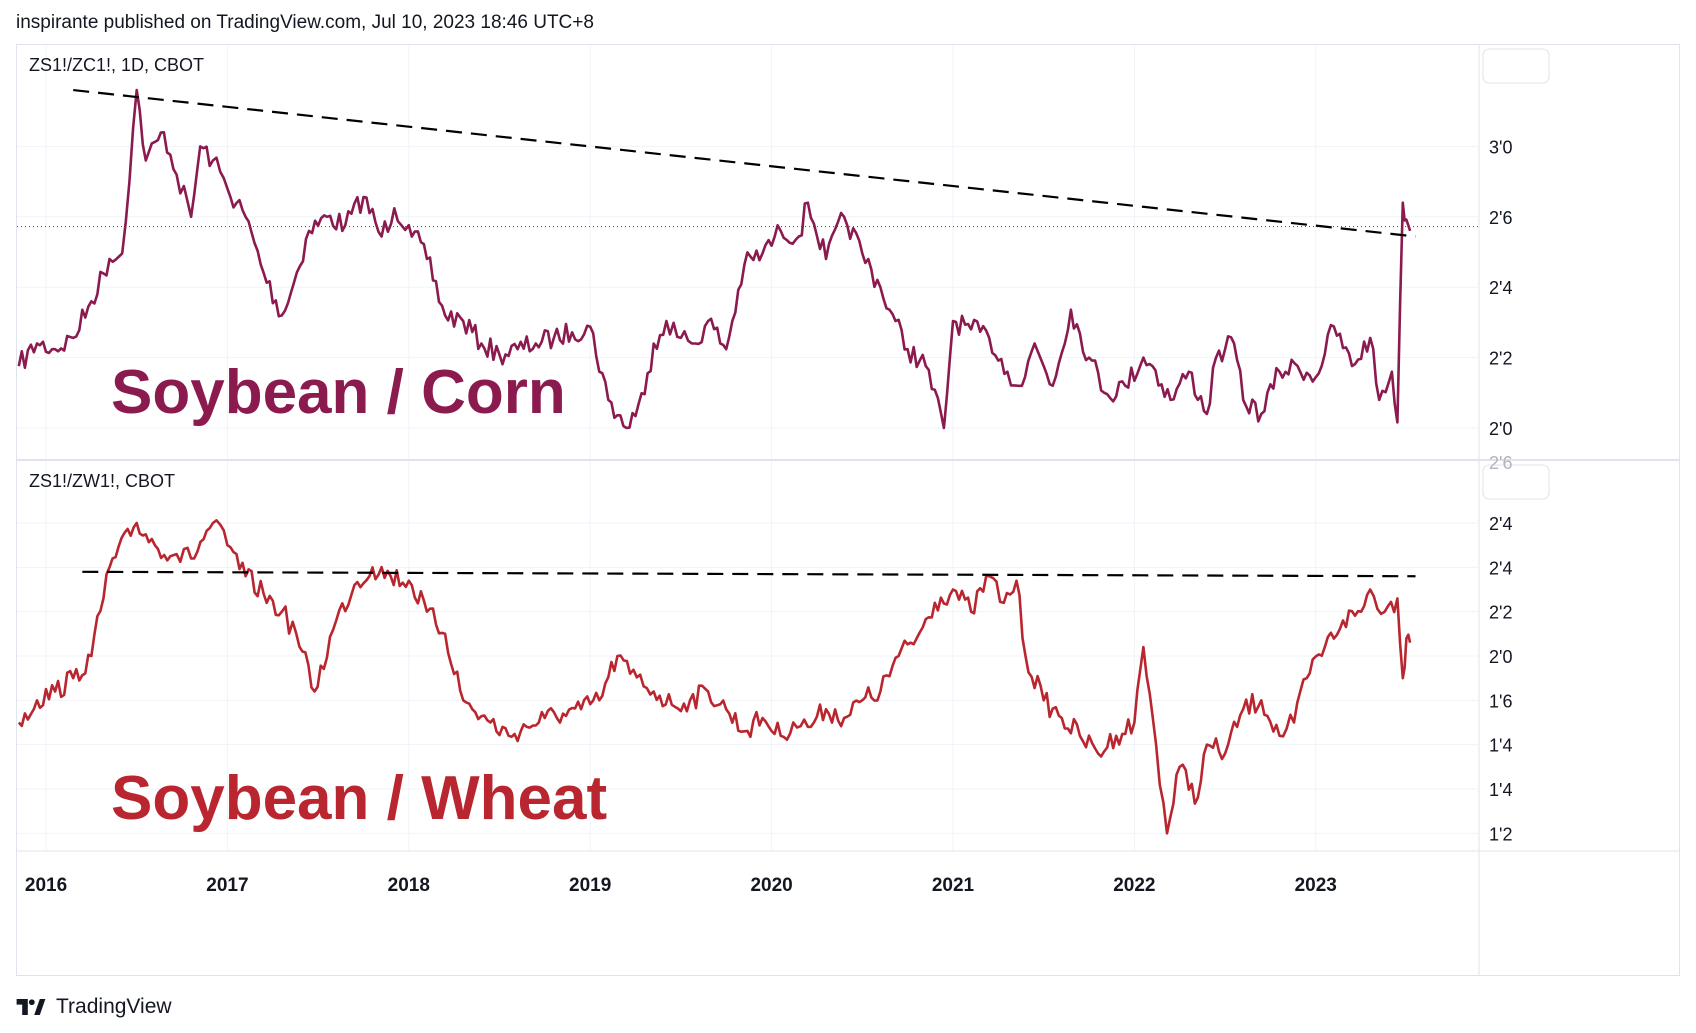  Describe the element at coordinates (1500, 701) in the screenshot. I see `y-tick-label: 1'6` at that location.